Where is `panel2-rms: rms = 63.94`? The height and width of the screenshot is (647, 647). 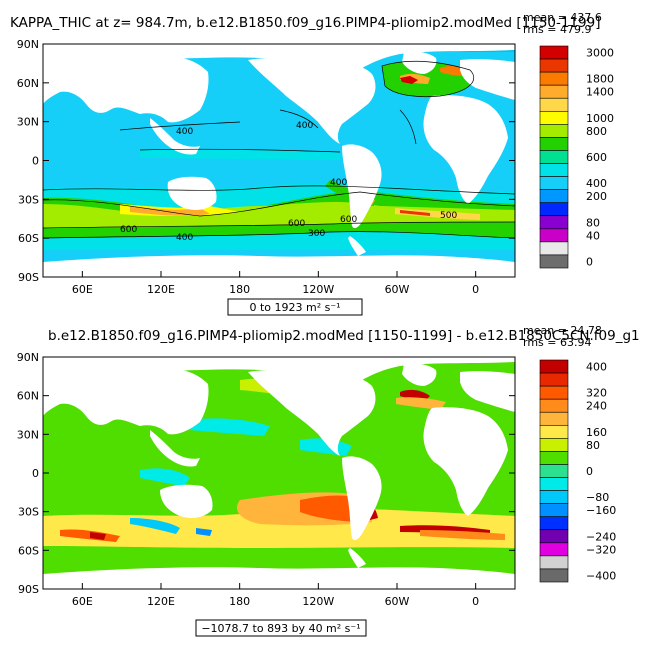
panel2-rms: rms = 63.94 is located at coordinates (557, 342).